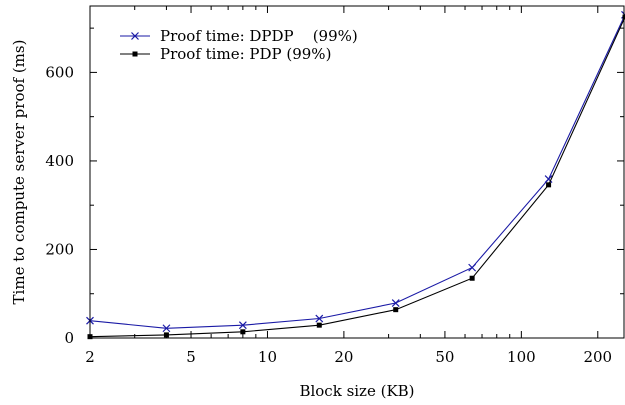  What do you see at coordinates (191, 357) in the screenshot?
I see `x-tick-label: 5` at bounding box center [191, 357].